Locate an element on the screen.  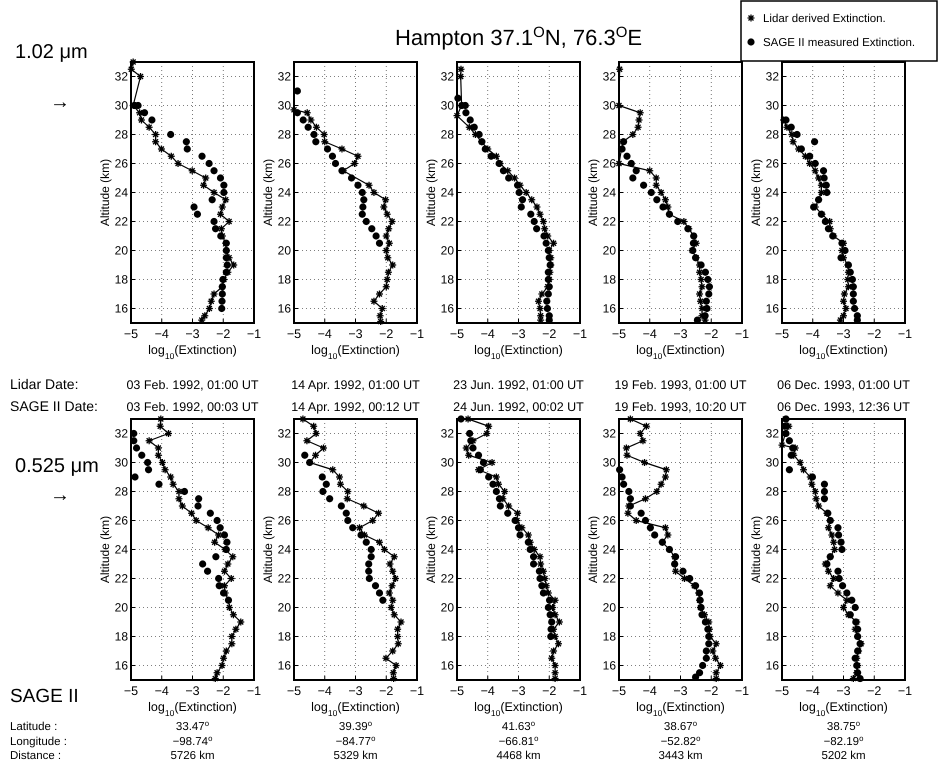
text: 4468 km is located at coordinates (518, 756).